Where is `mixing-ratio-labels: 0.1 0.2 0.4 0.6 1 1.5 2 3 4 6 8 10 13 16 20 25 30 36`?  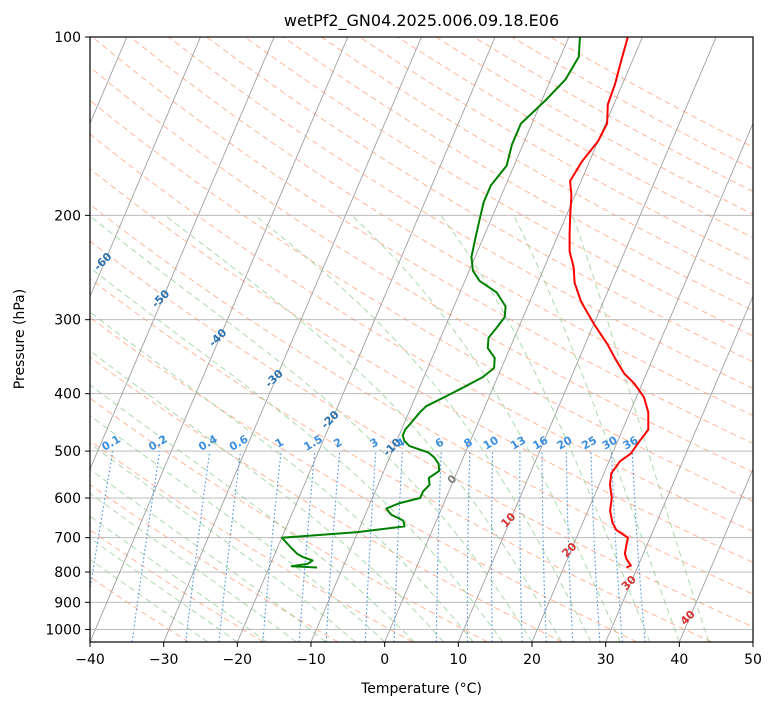 mixing-ratio-labels: 0.1 0.2 0.4 0.6 1 1.5 2 3 4 6 8 10 13 16 20 25 30 36 is located at coordinates (369, 442).